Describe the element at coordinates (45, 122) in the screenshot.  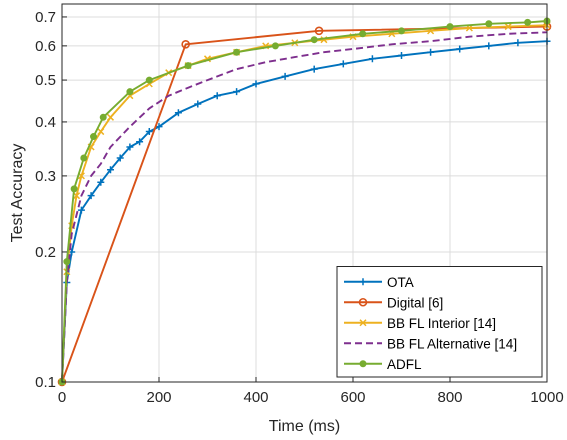
I see `y-tick-label: 0.4` at that location.